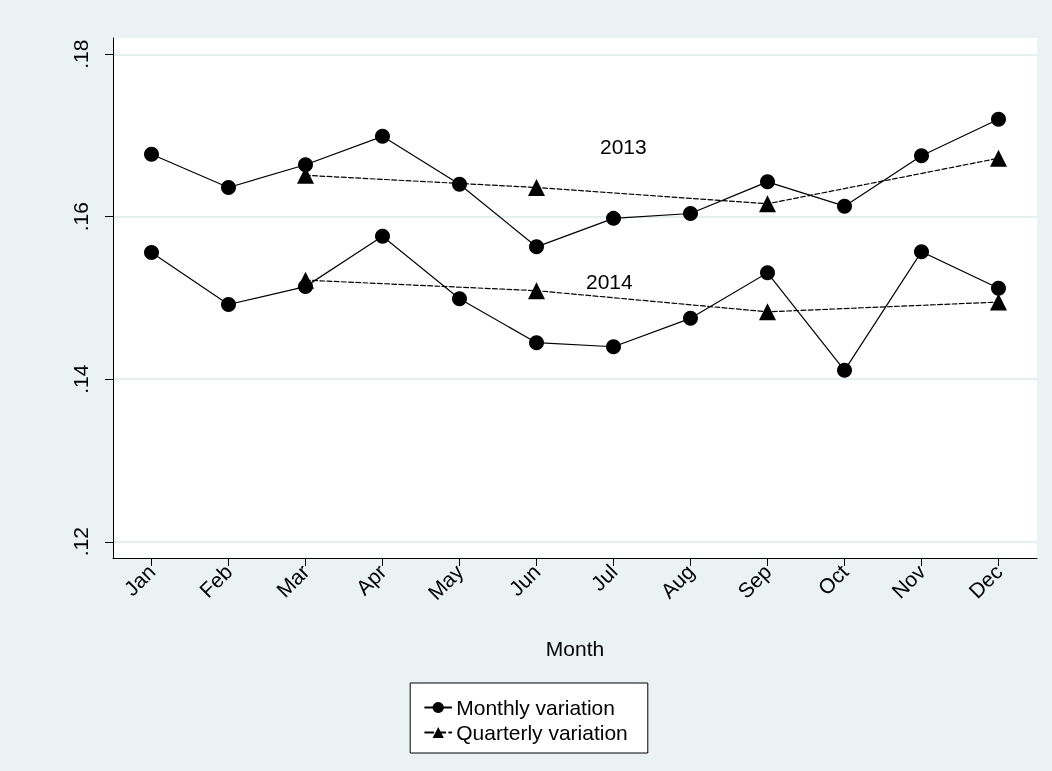 This screenshot has width=1052, height=771. I want to click on x-tick-label: Dec, so click(985, 581).